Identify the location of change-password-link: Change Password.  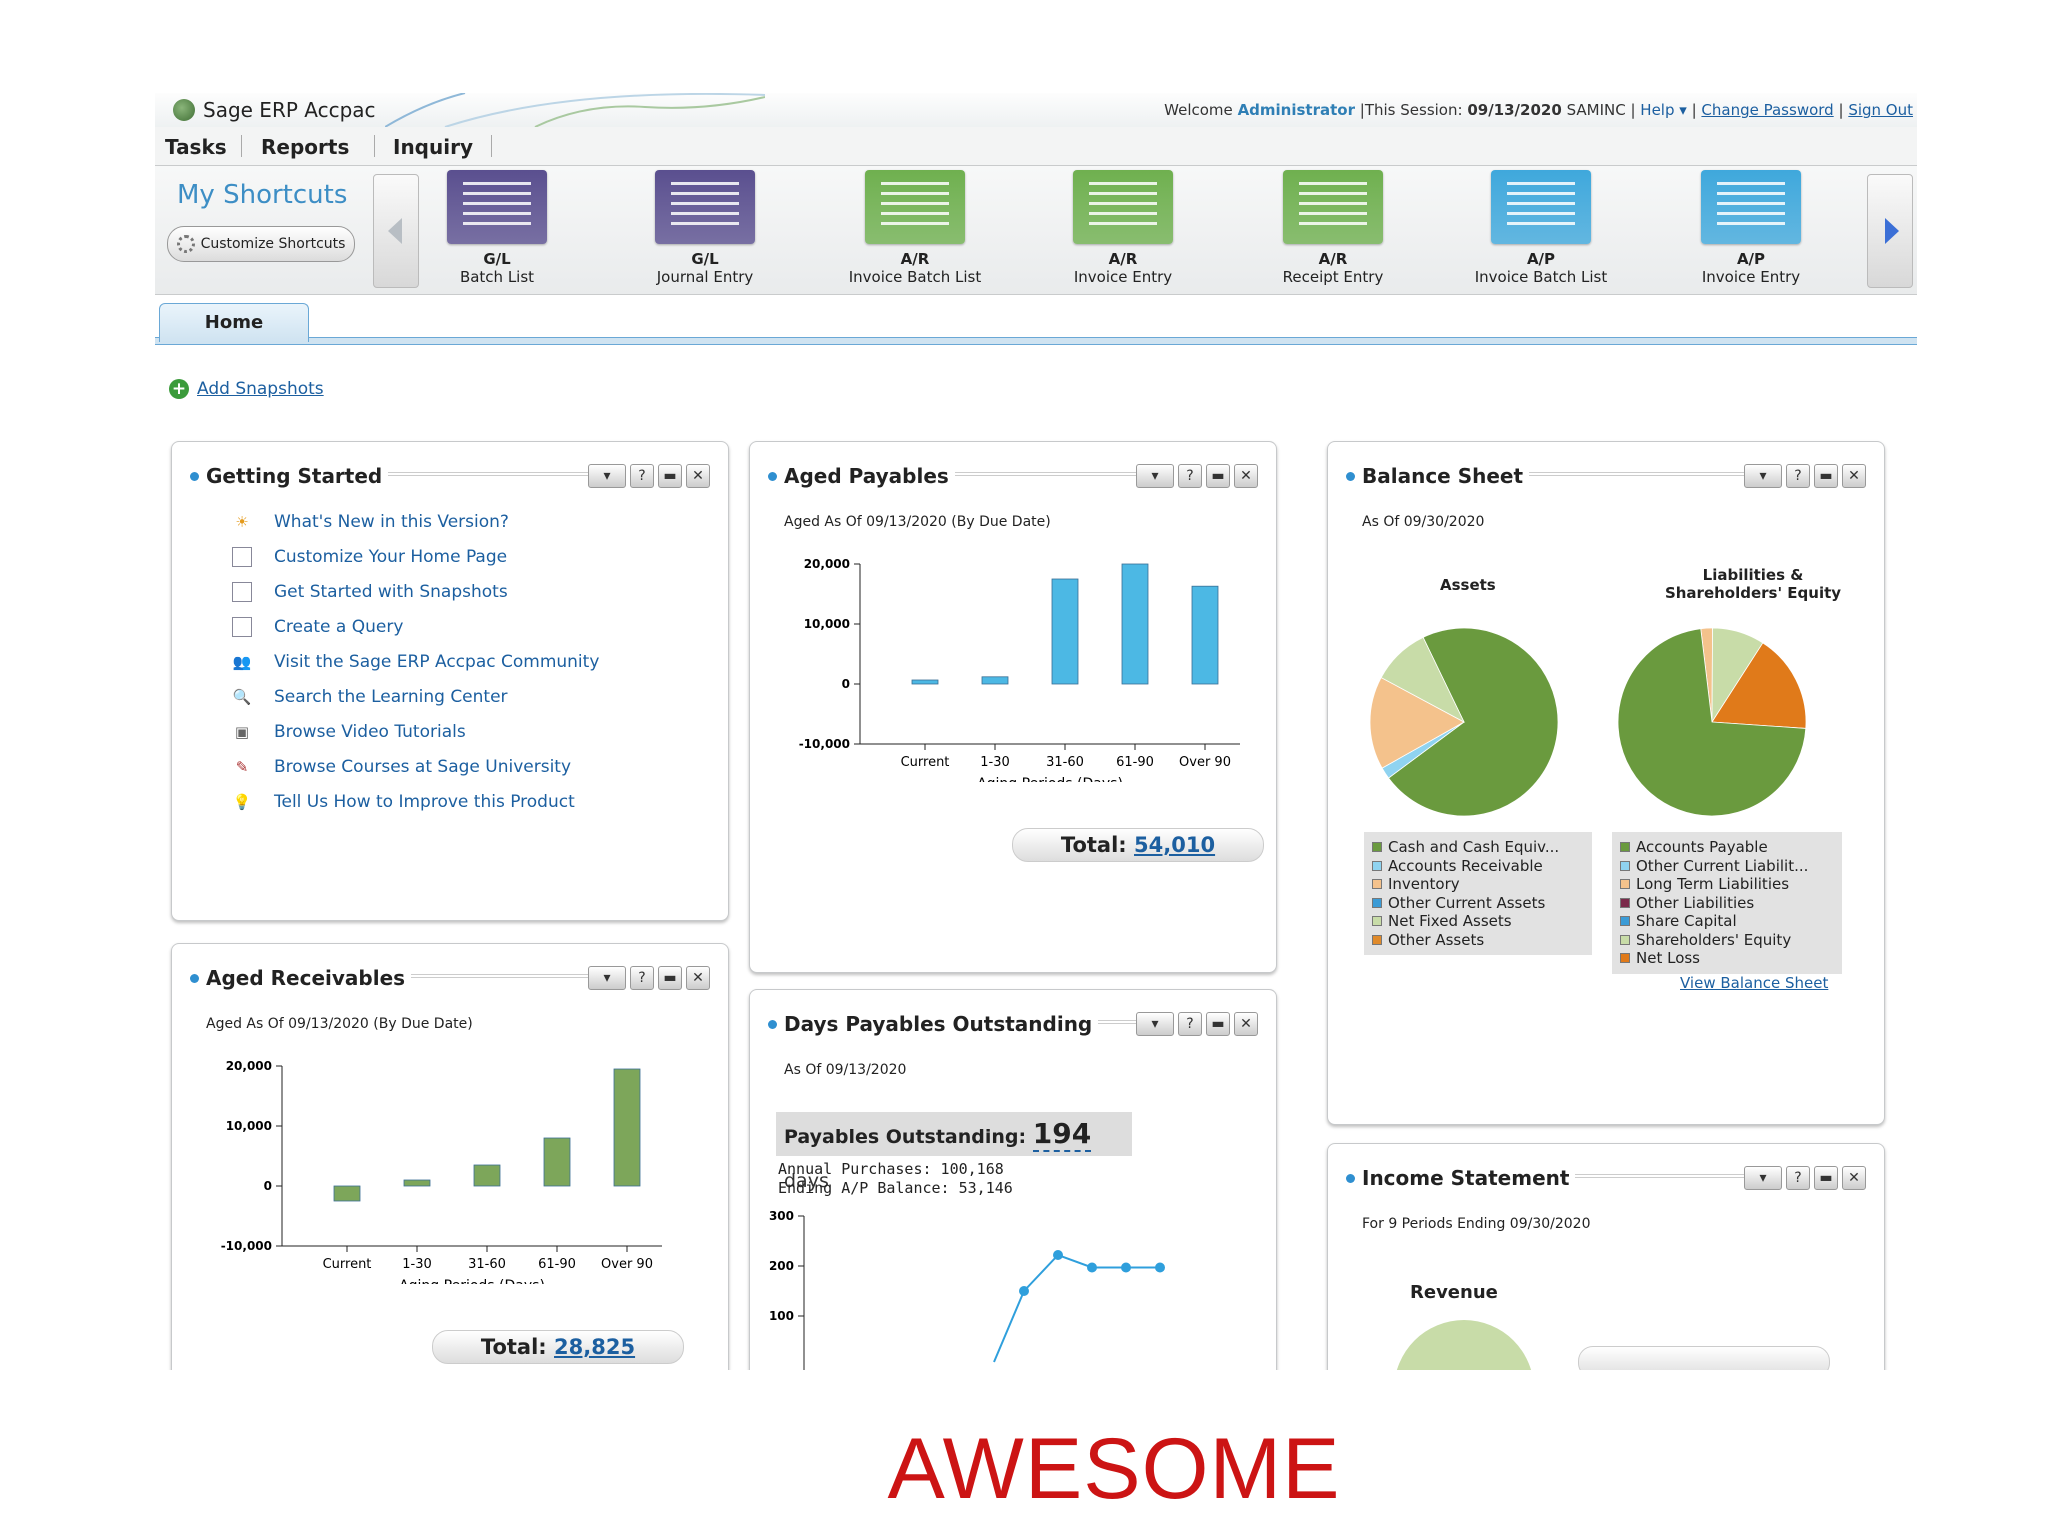
(1767, 110).